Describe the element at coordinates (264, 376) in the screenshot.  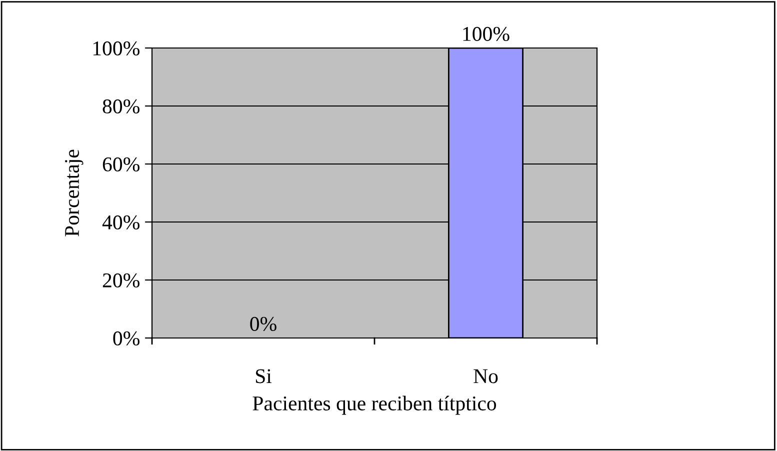
I see `x-tick-label: Si` at that location.